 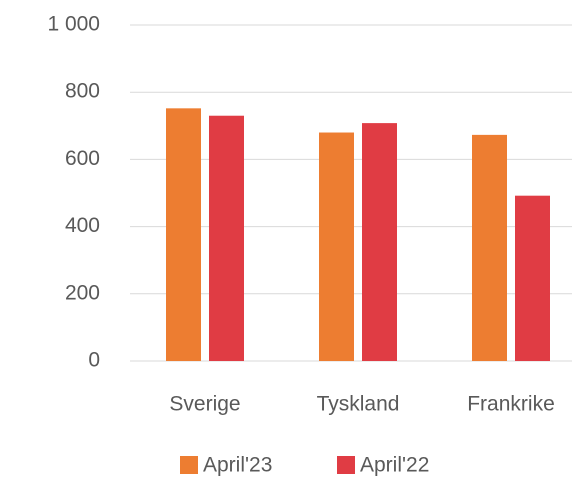 What do you see at coordinates (511, 404) in the screenshot?
I see `x-tick-label: Frankrike` at bounding box center [511, 404].